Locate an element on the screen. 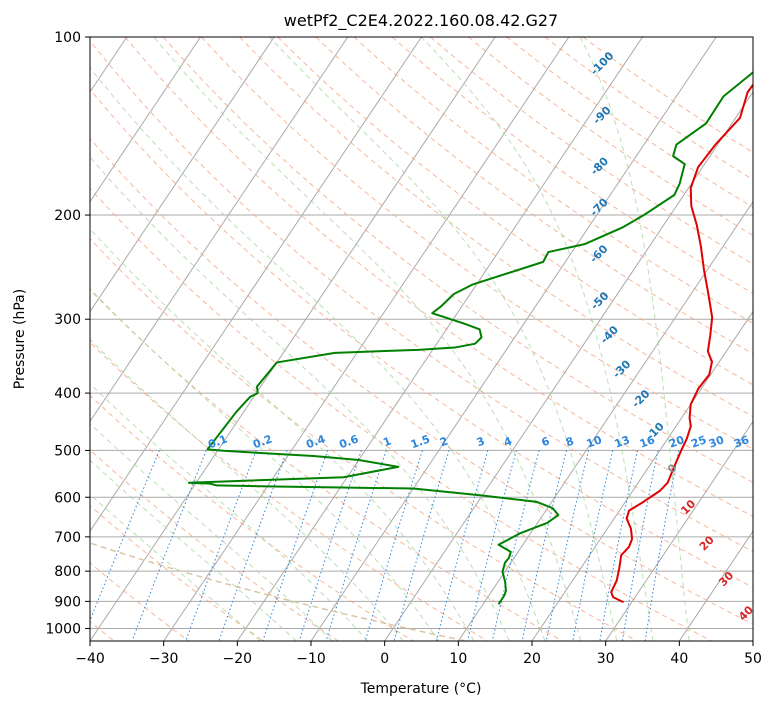  y-axis-label: Pressure (hPa) is located at coordinates (20, 339).